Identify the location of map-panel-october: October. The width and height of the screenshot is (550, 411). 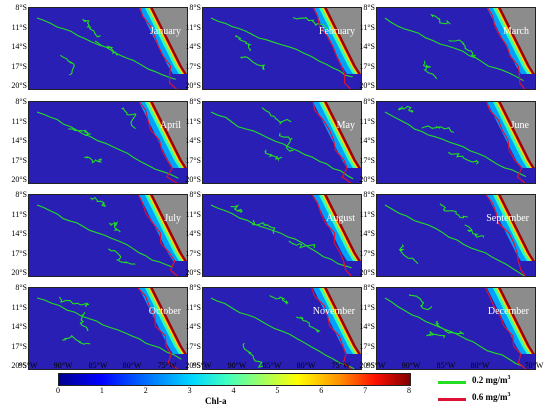
(108, 328).